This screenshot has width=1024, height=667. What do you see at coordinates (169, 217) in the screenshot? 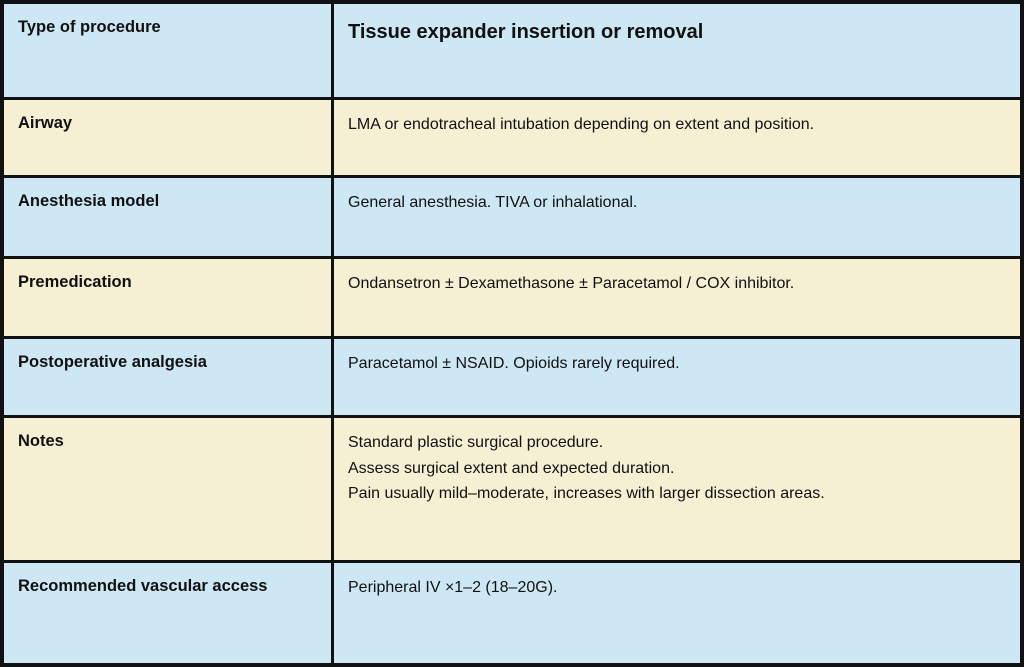
I see `row-label-anesthesia-model: Anesthesia model` at bounding box center [169, 217].